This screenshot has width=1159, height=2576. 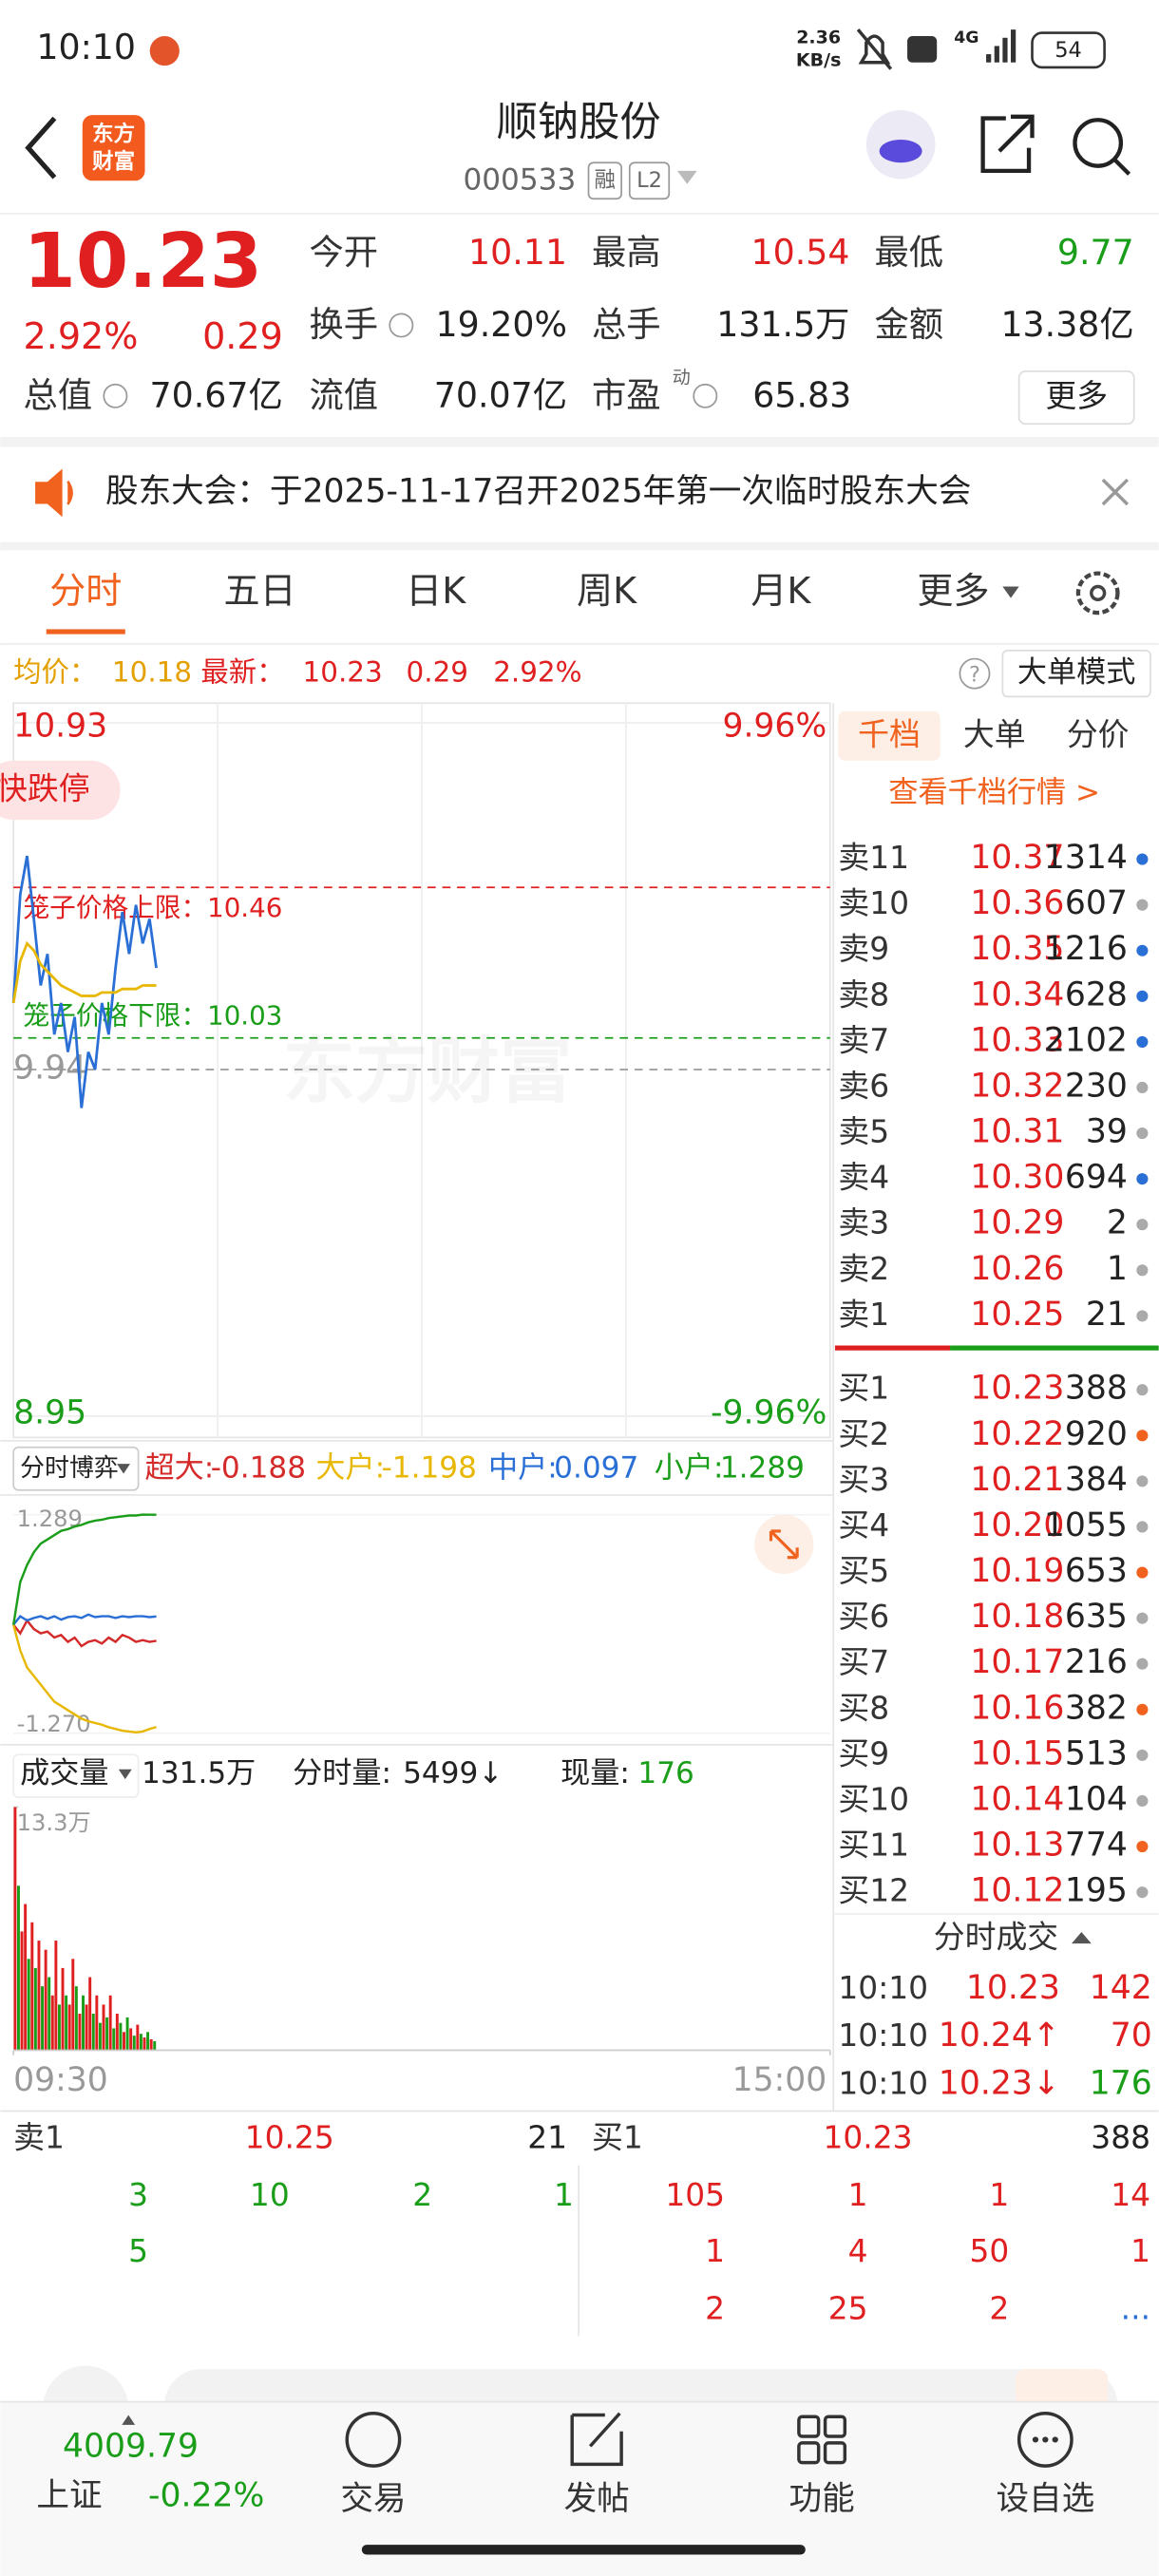 I want to click on tab: 周K, so click(x=607, y=591).